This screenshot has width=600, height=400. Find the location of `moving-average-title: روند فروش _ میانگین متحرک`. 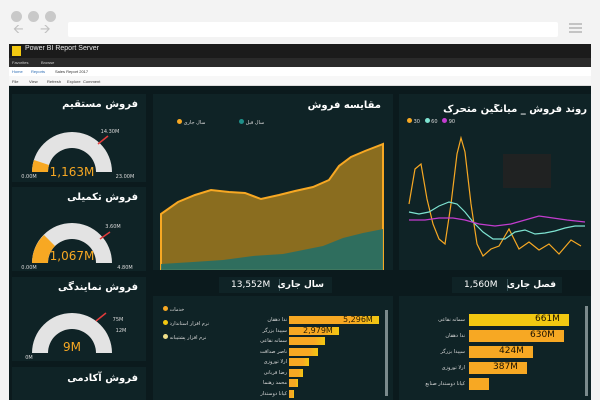

moving-average-title: روند فروش _ میانگین متحرک is located at coordinates (515, 109).